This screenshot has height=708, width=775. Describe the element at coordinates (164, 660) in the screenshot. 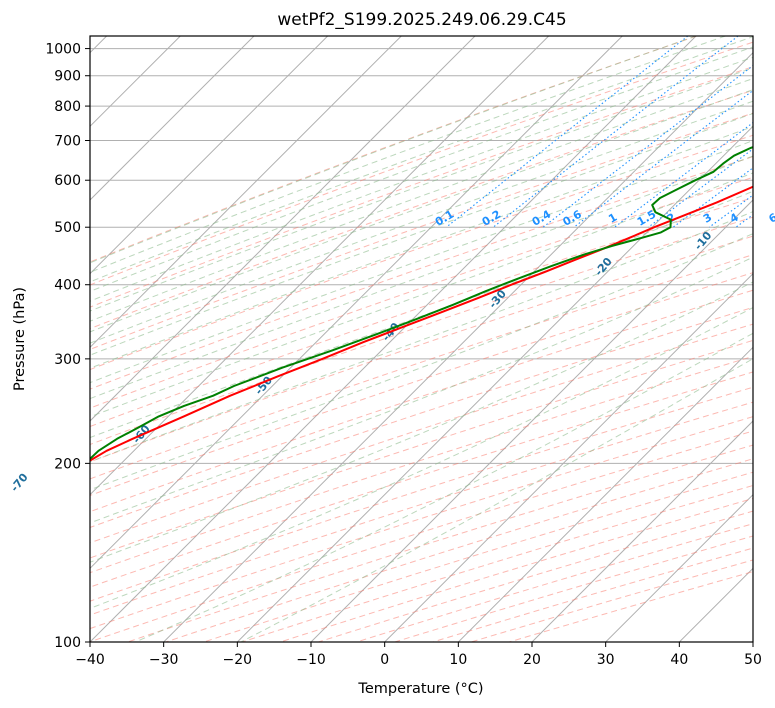

I see `x-tick-label: −30` at that location.